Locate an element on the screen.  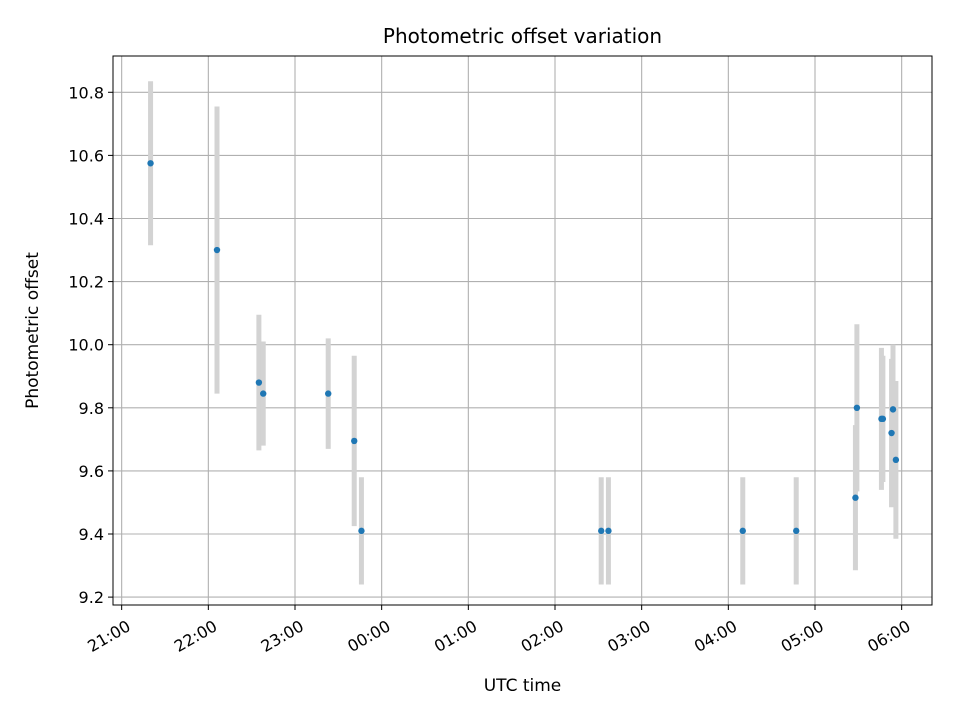
y-tick-label: 10.2 is located at coordinates (86, 282).